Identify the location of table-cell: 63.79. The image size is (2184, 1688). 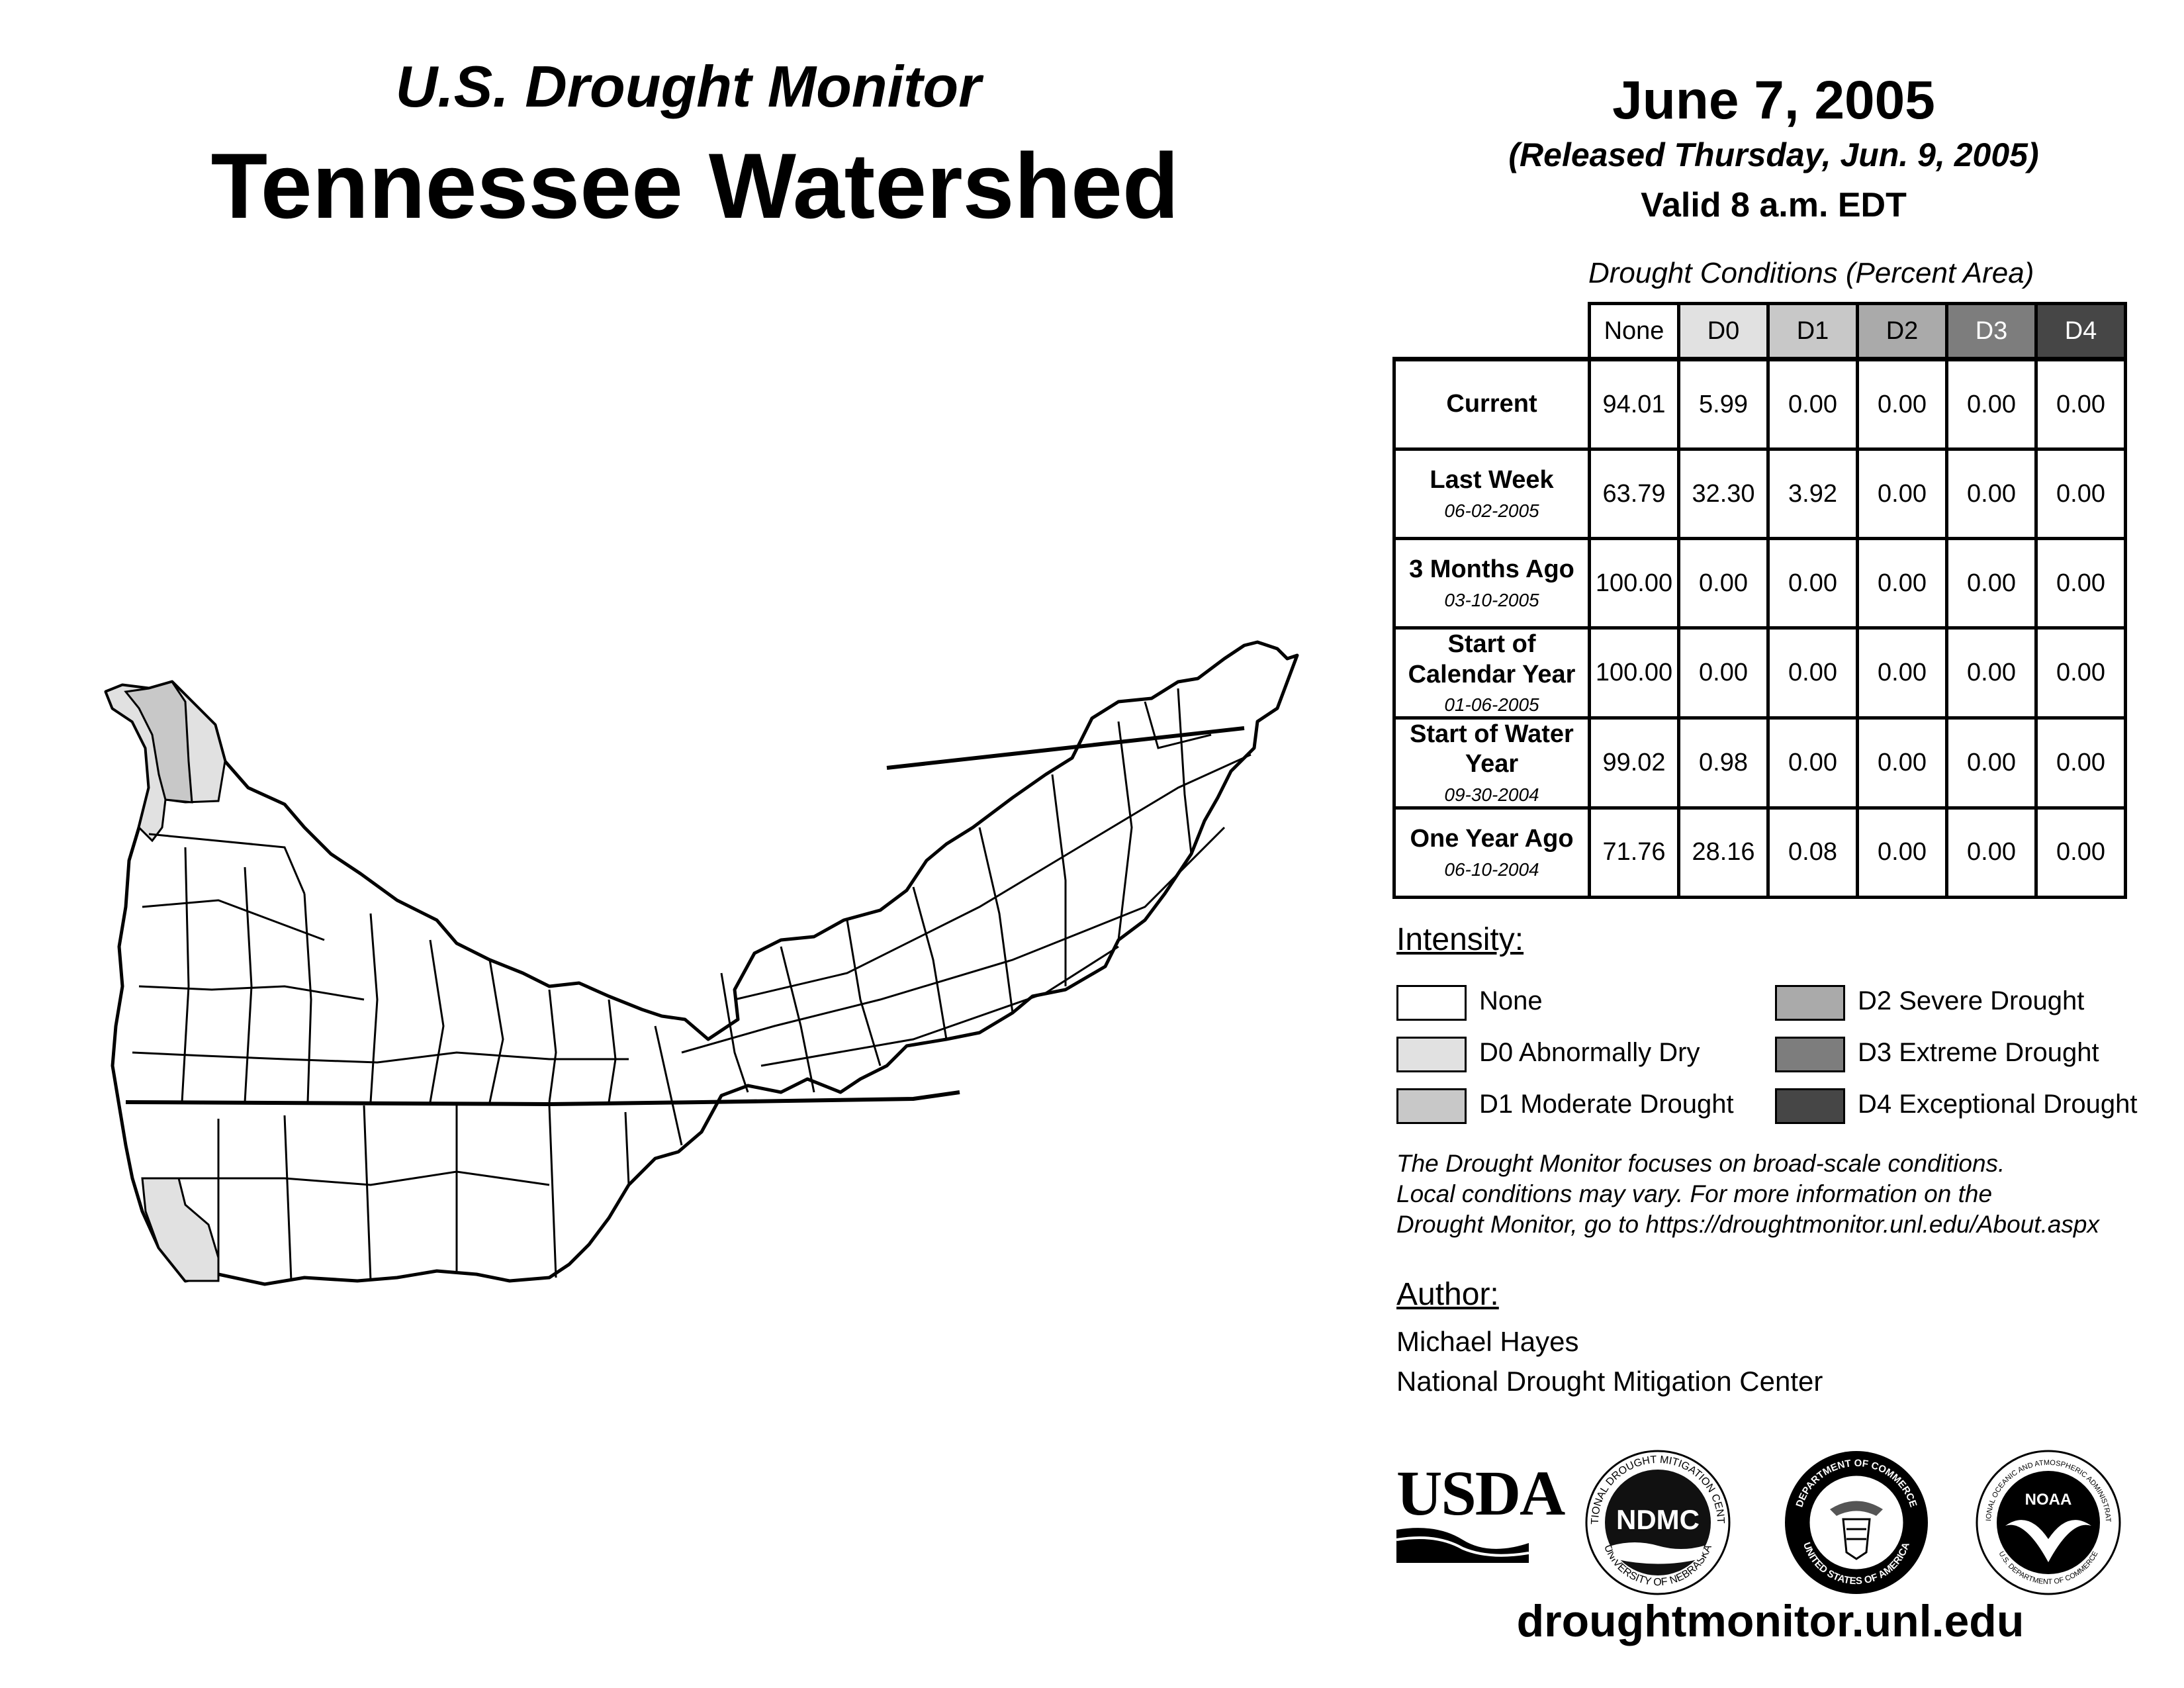
(1634, 493).